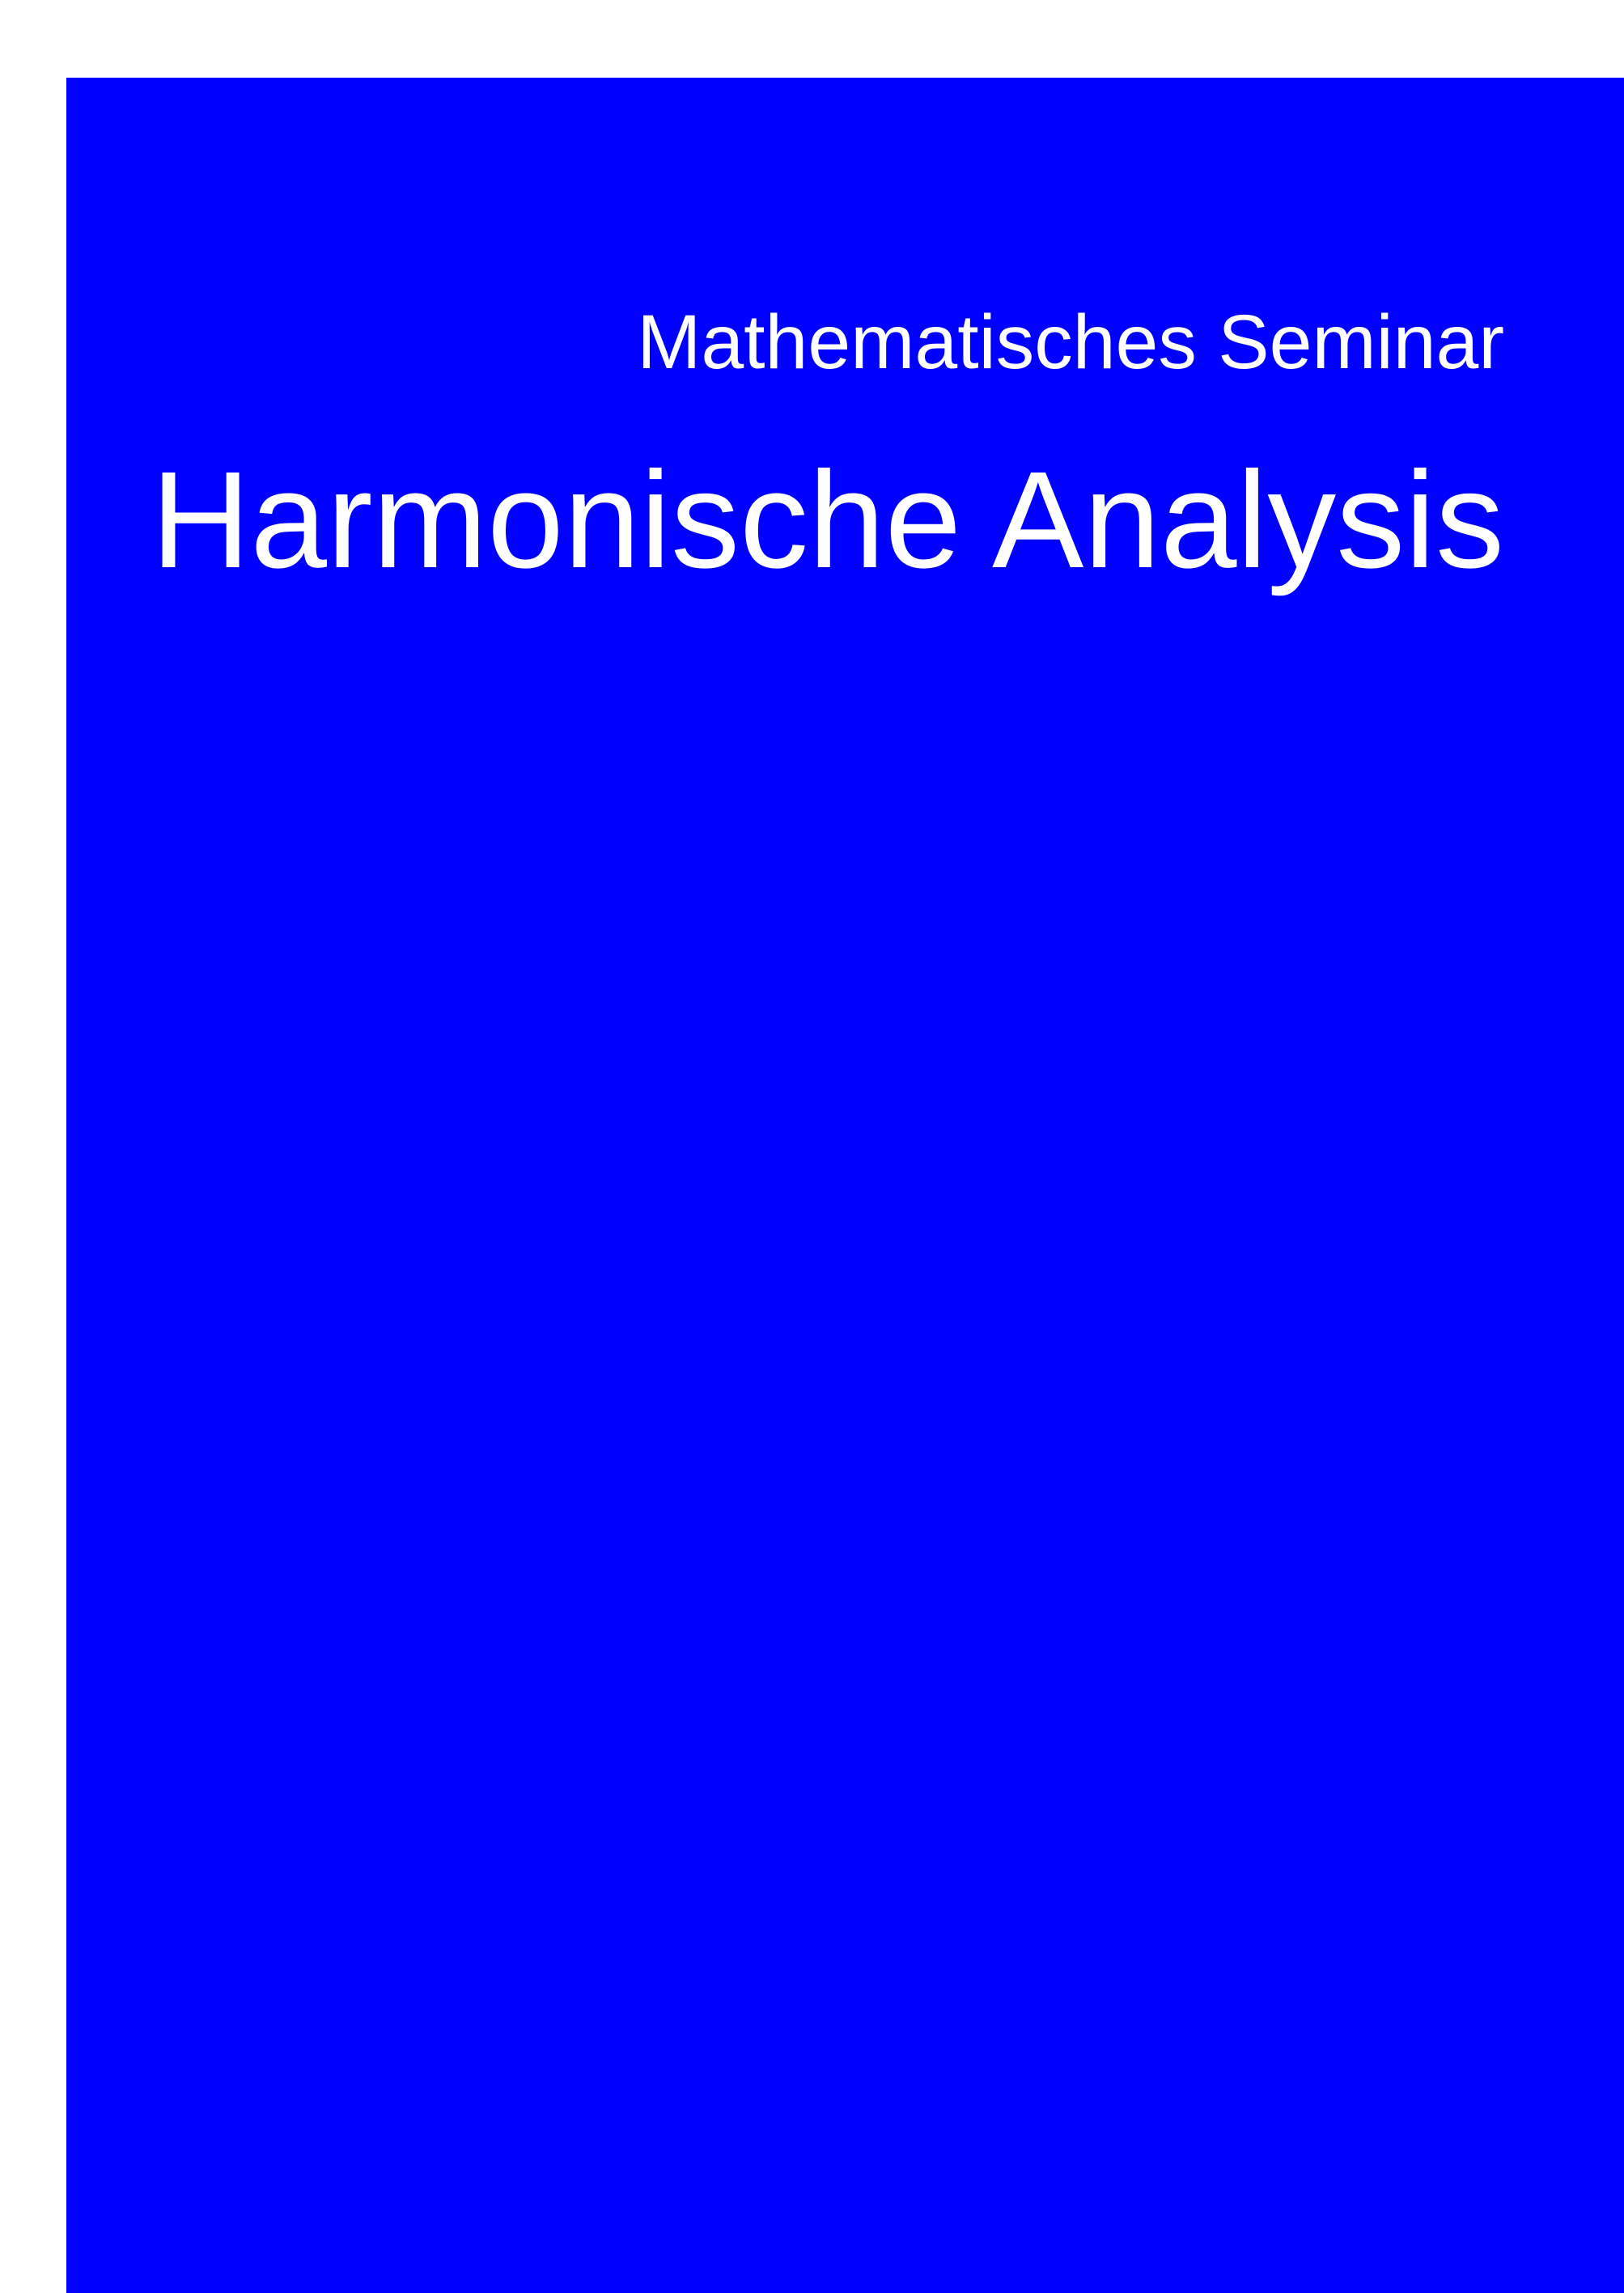 Image resolution: width=1624 pixels, height=2293 pixels. I want to click on document-title: Harmonische Analysis, so click(827, 520).